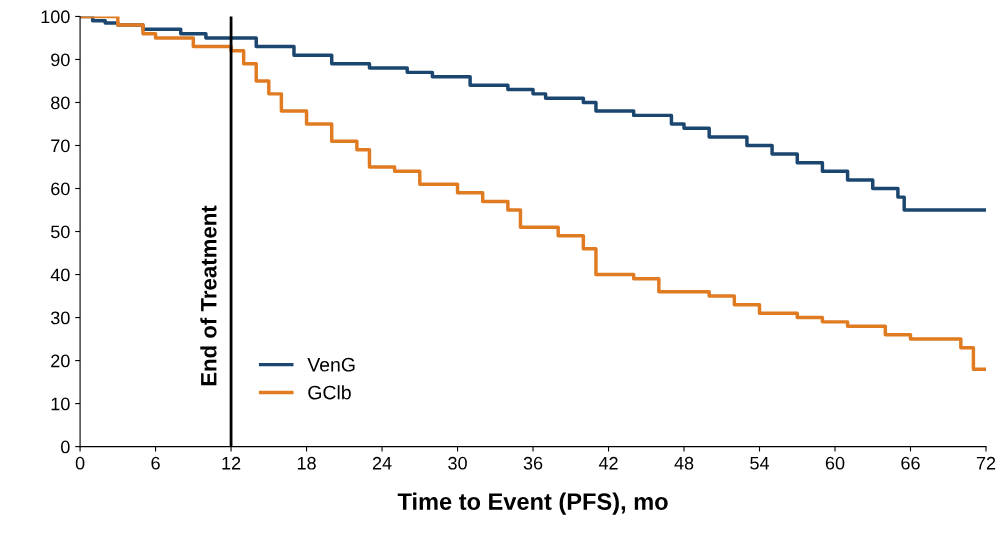 This screenshot has width=1001, height=548. Describe the element at coordinates (60, 189) in the screenshot. I see `y-tick-label: 60` at that location.